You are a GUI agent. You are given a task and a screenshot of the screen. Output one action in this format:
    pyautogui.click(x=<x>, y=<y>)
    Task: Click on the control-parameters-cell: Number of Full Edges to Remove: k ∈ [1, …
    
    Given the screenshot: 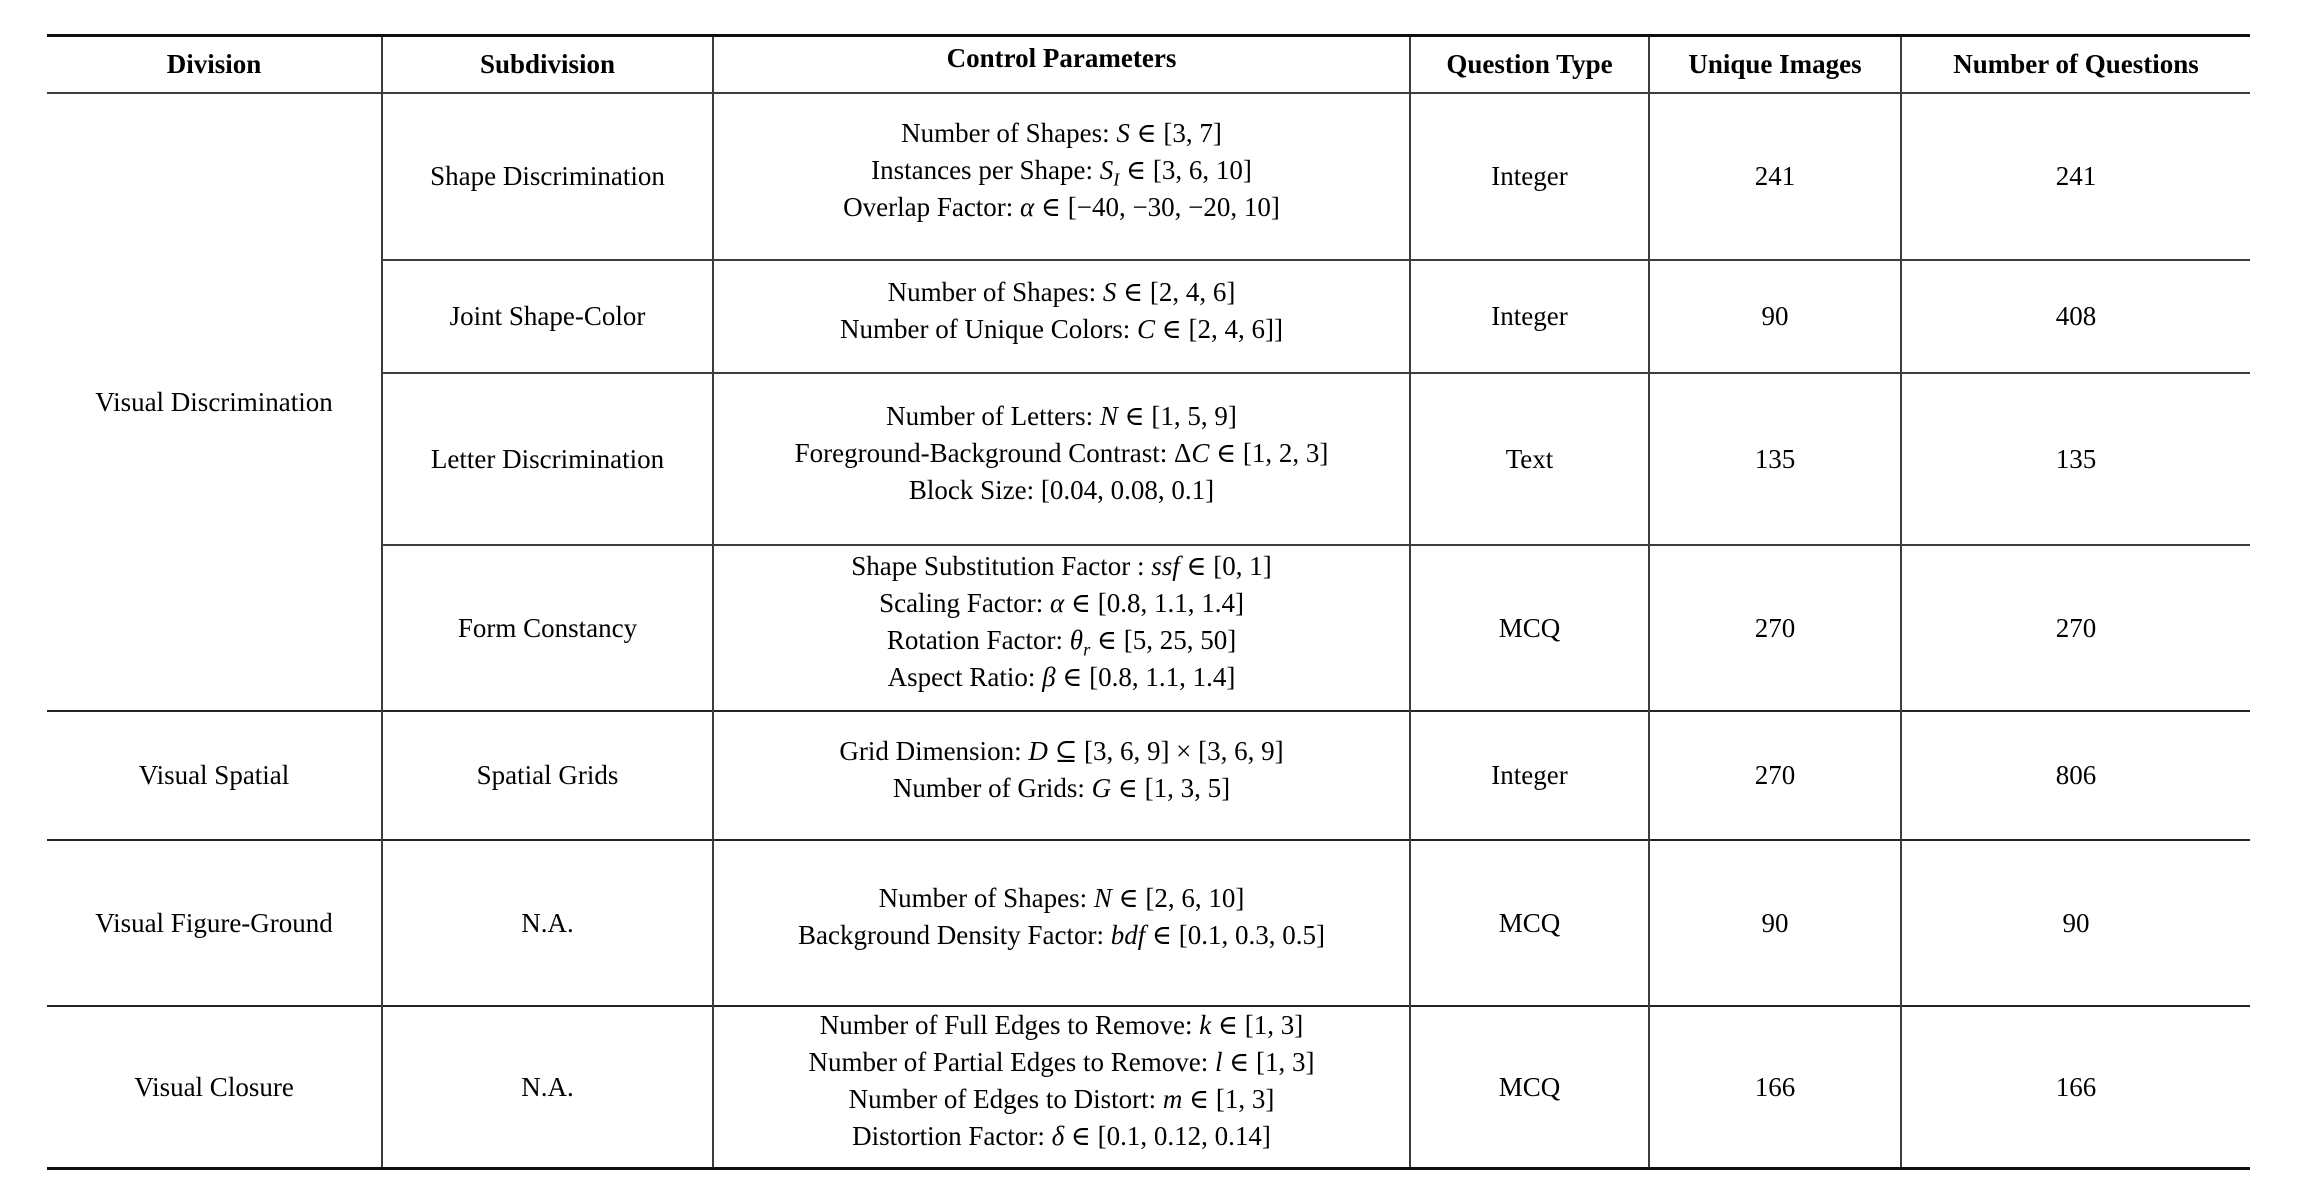 What is the action you would take?
    pyautogui.click(x=1061, y=1087)
    